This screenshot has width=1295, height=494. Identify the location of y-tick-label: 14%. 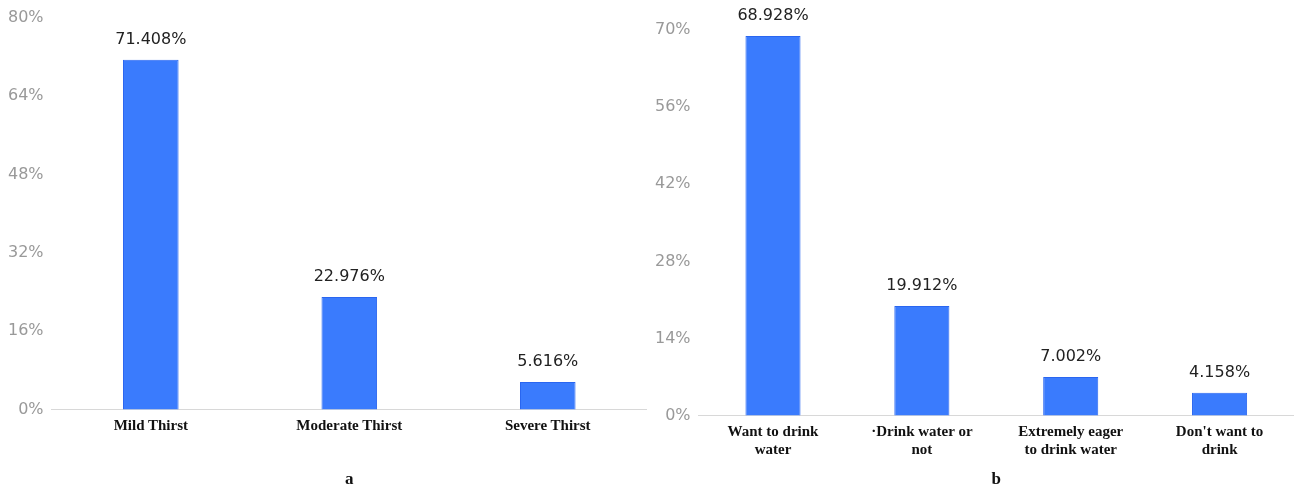
(673, 337).